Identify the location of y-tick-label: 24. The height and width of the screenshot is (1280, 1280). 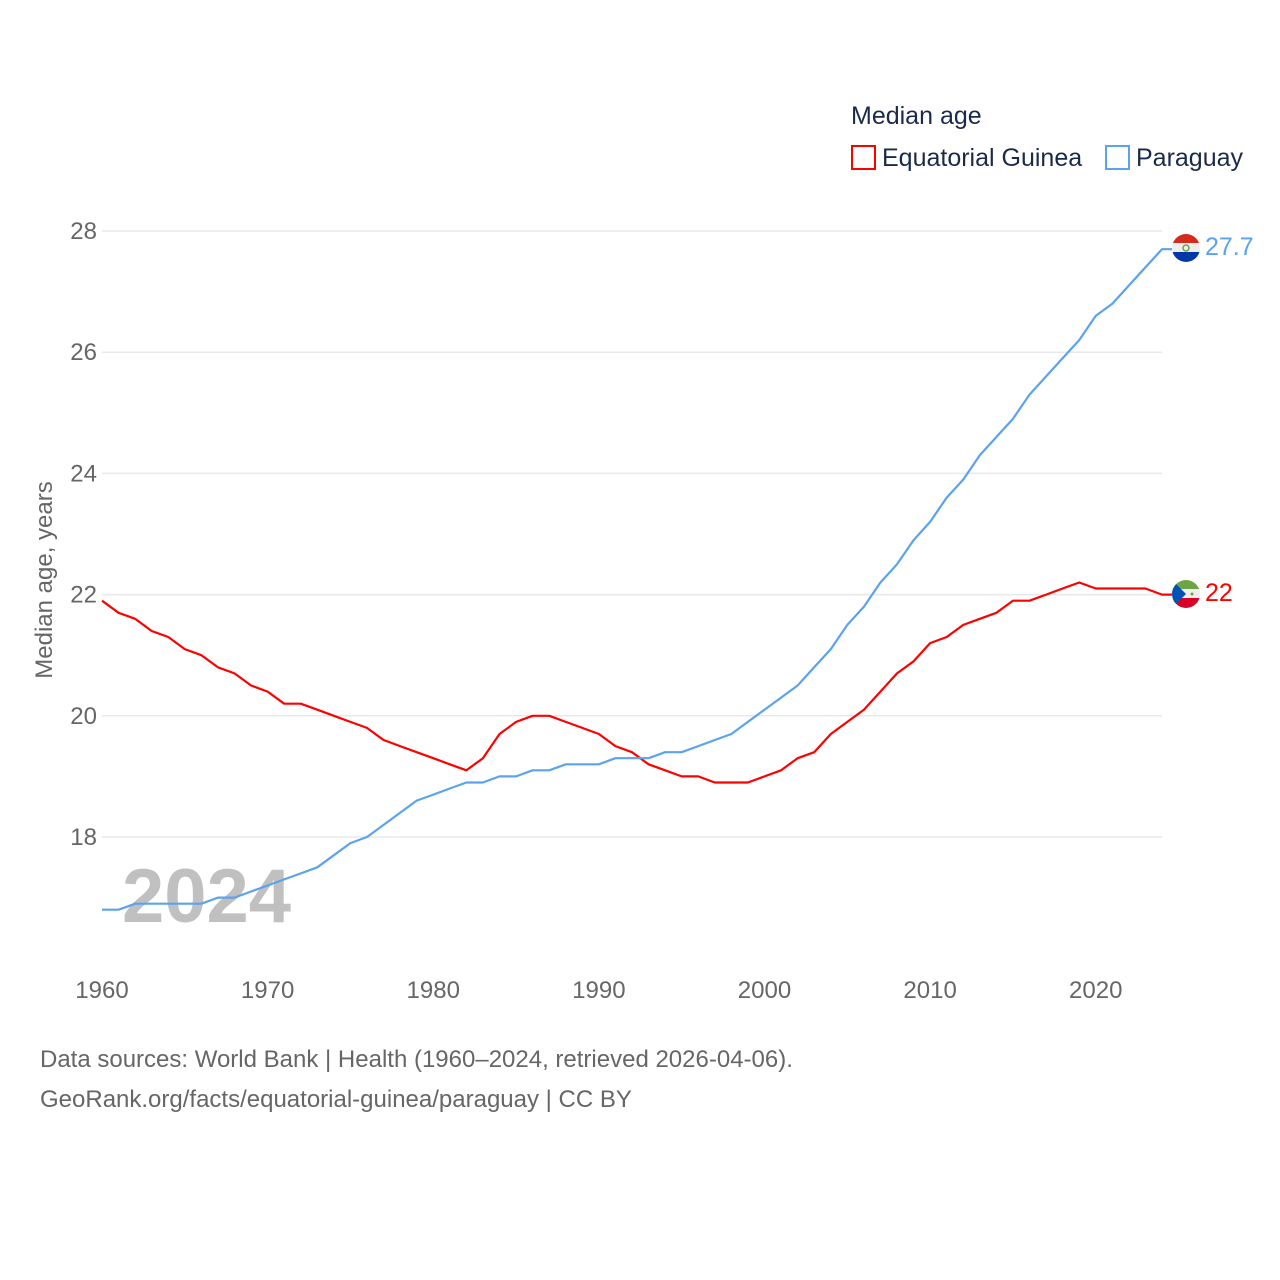
(83, 473).